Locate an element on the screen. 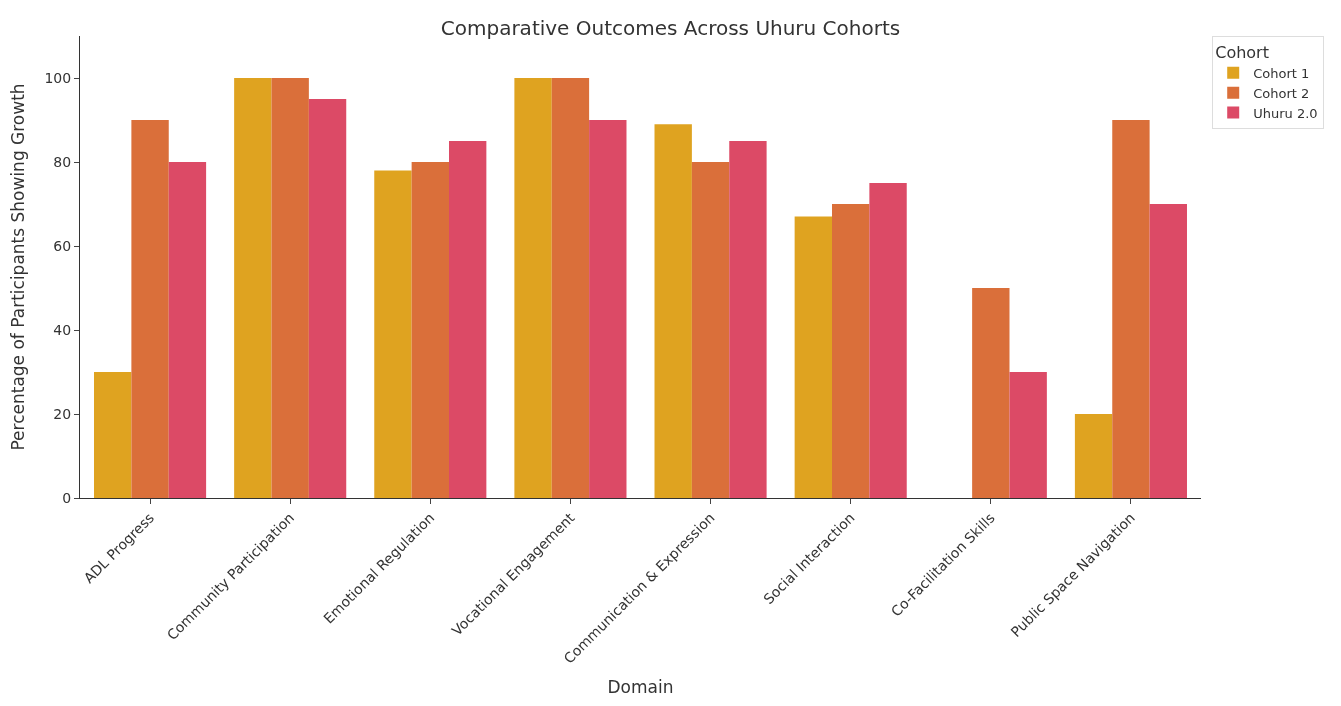 The width and height of the screenshot is (1341, 706). legend-label: Cohort 2 is located at coordinates (1281, 93).